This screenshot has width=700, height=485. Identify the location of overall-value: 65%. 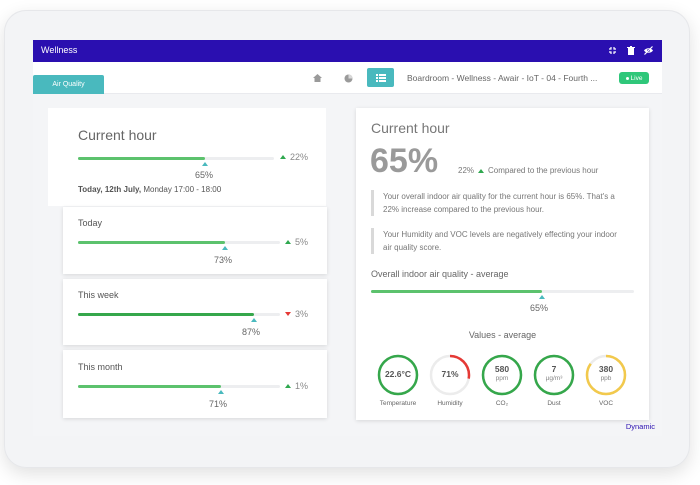
(539, 308).